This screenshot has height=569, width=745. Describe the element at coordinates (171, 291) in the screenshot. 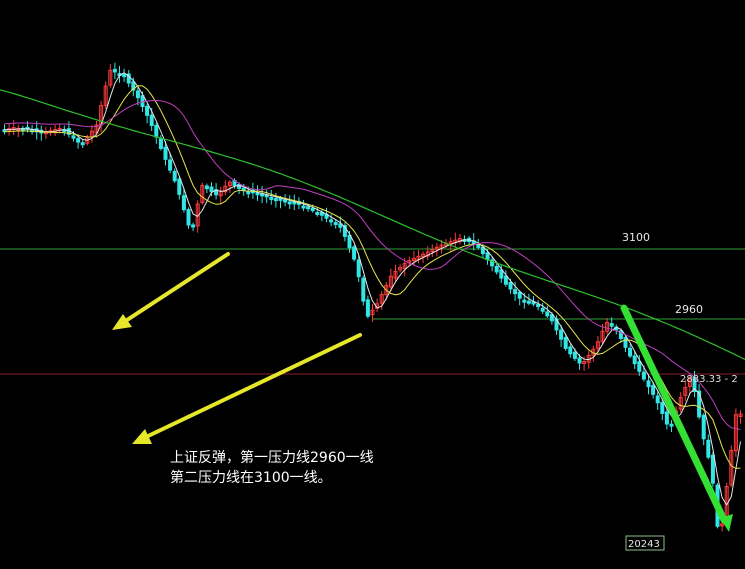

I see `yellow-arrow-upper` at that location.